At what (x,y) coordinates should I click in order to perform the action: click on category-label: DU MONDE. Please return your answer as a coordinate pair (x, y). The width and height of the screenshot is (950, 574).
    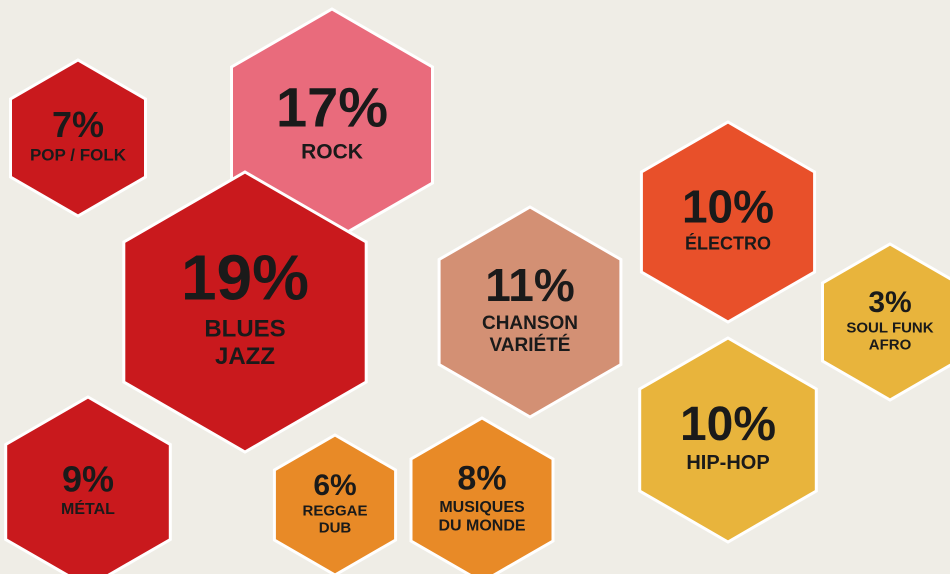
    Looking at the image, I should click on (481, 525).